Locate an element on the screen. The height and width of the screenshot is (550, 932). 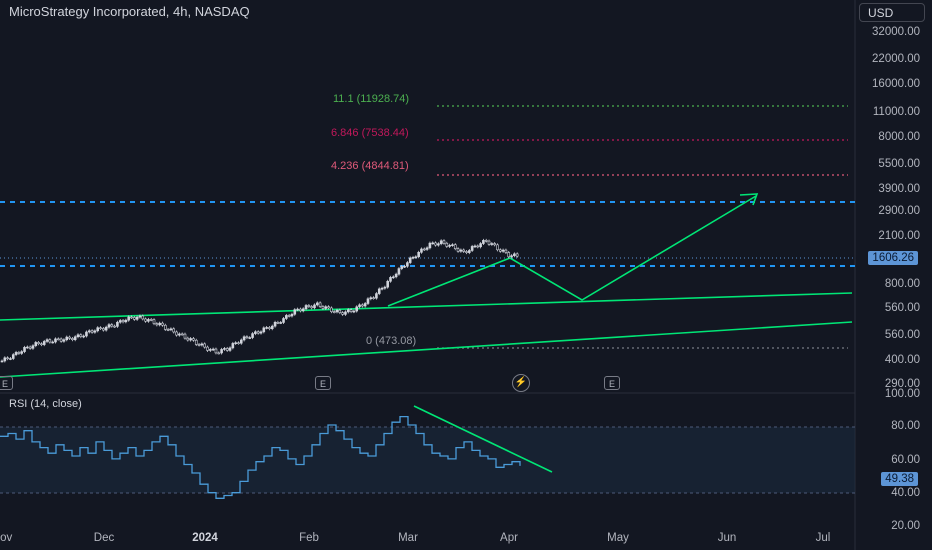
price-tick-560: 560.00 is located at coordinates (902, 335).